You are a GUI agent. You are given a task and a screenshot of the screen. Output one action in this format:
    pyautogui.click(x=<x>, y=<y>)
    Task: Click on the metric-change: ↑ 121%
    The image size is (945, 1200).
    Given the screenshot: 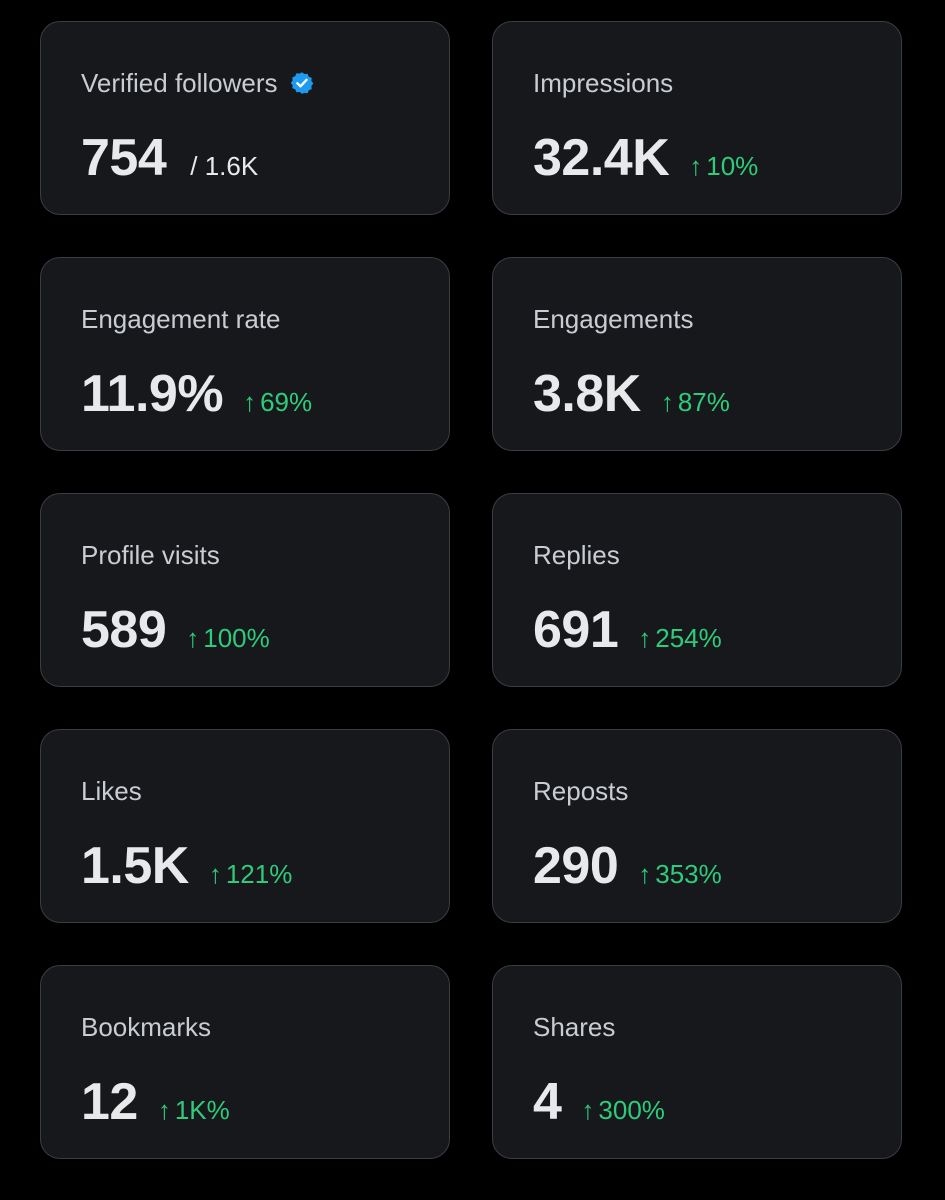 What is the action you would take?
    pyautogui.click(x=251, y=874)
    